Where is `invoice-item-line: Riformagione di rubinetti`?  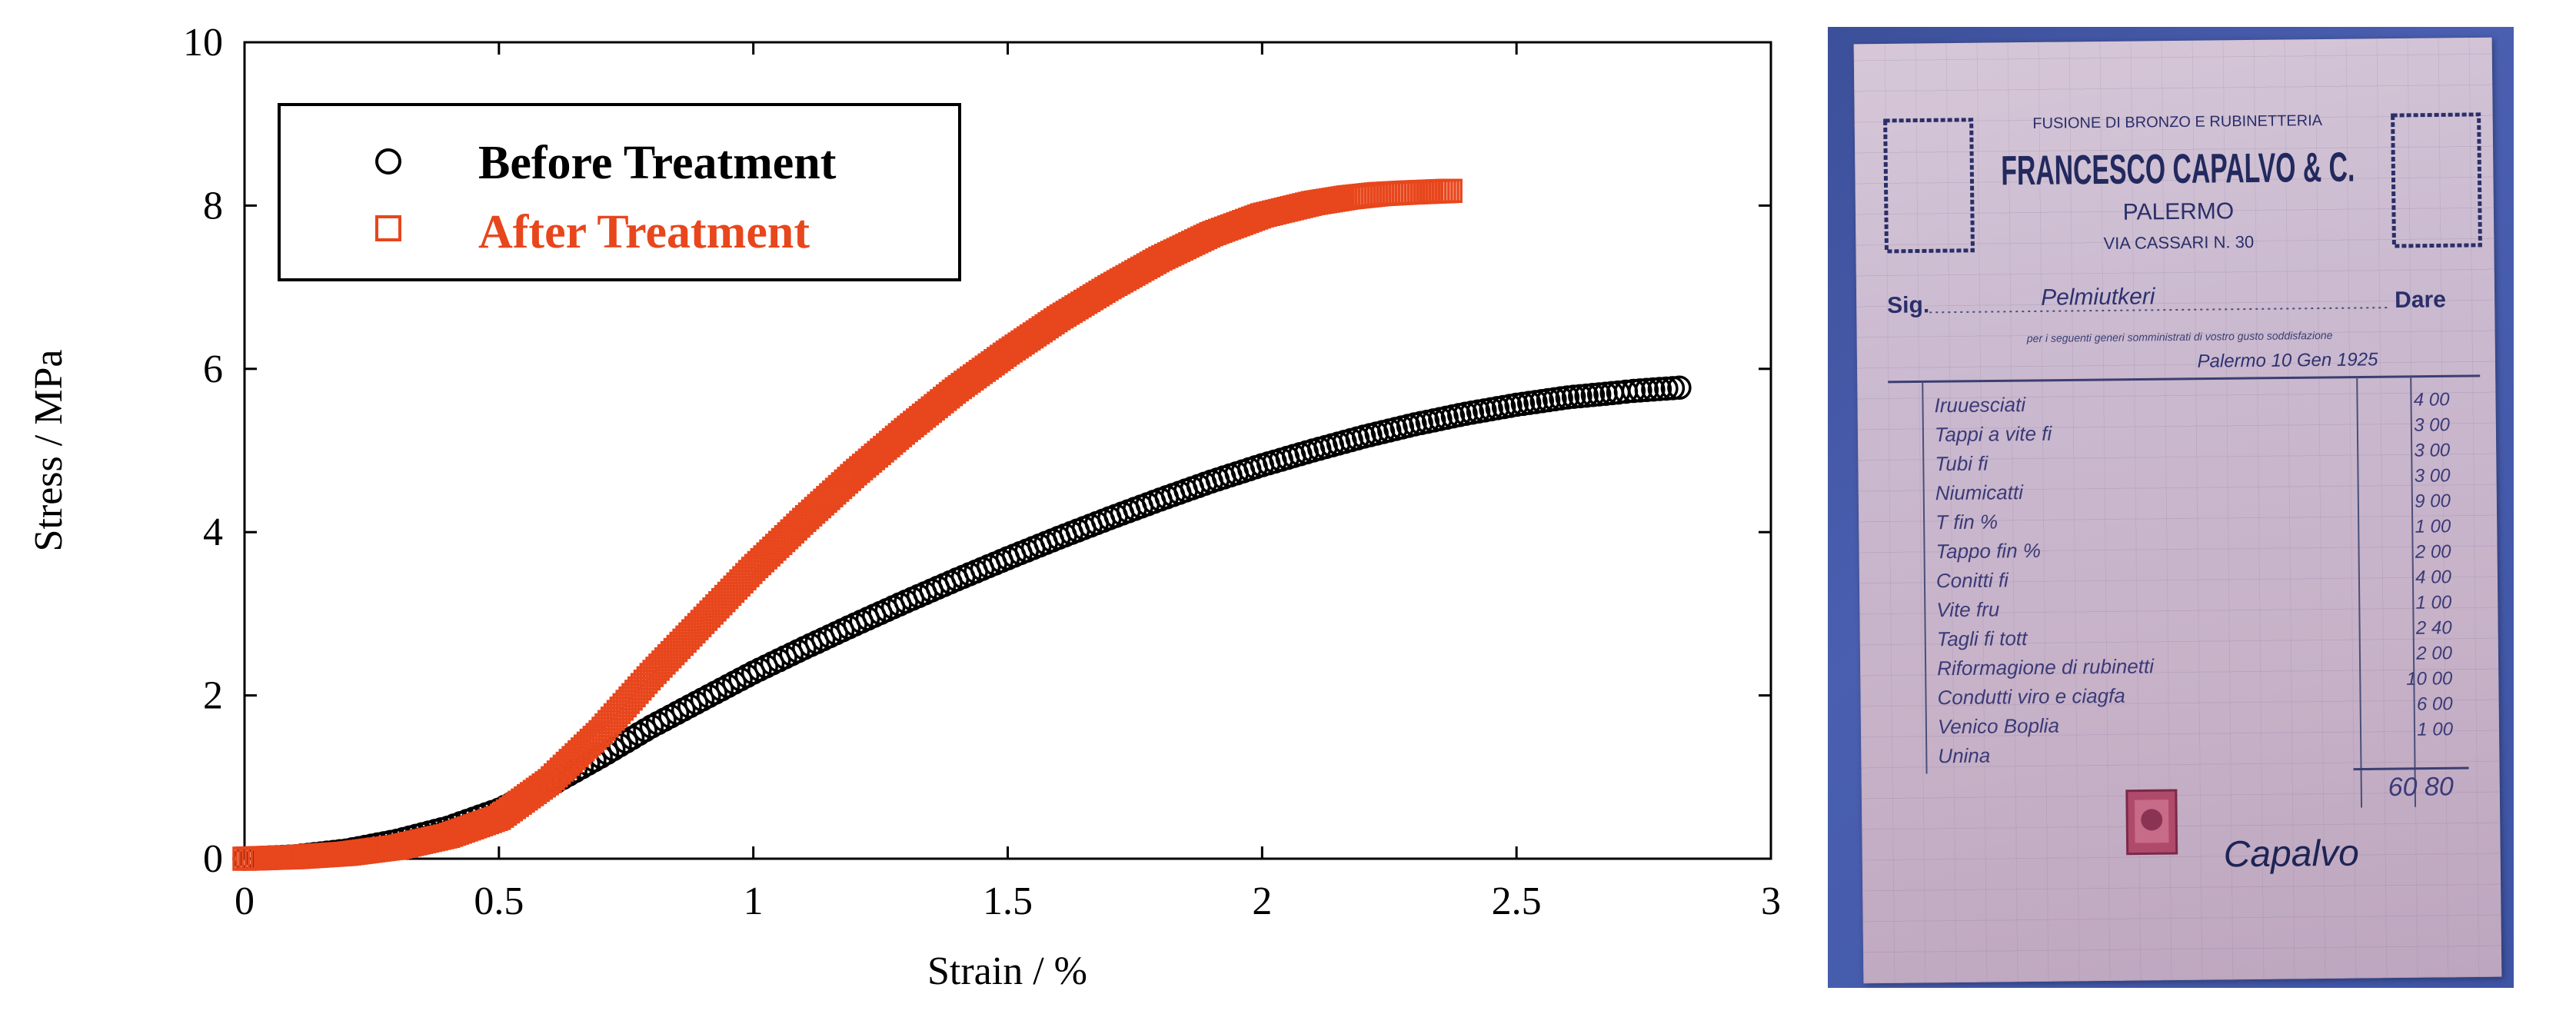 invoice-item-line: Riformagione di rubinetti is located at coordinates (2046, 667).